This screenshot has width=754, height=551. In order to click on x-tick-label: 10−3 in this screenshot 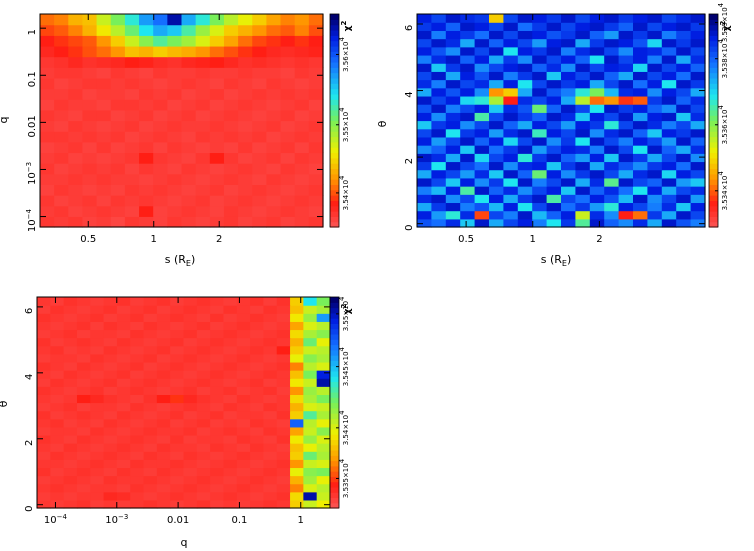, I will do `click(116, 519)`.